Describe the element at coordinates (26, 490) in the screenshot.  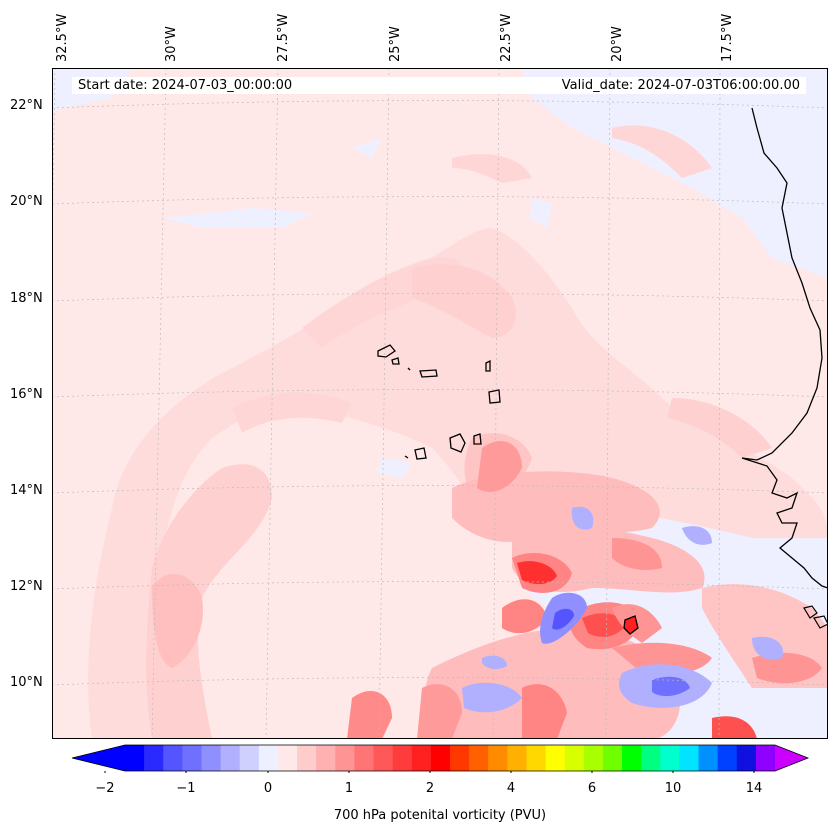
I see `lat-label-14n: 14°N` at that location.